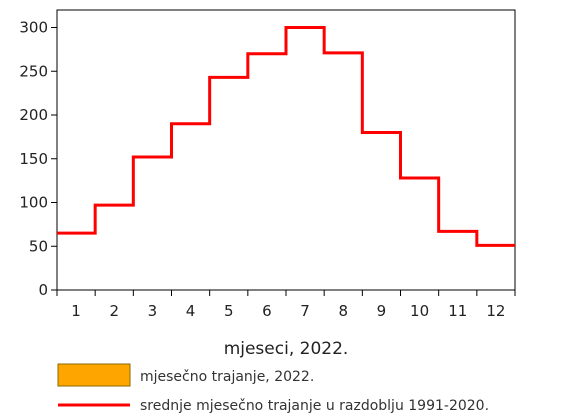  I want to click on x-axis-title: mjeseci, 2022., so click(286, 349).